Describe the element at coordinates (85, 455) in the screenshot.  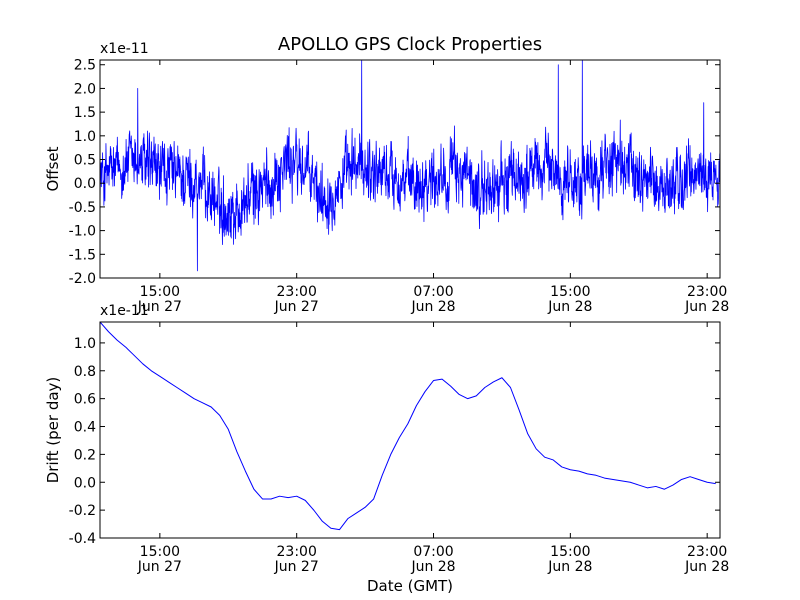
I see `y-tick-label: 0.2` at that location.